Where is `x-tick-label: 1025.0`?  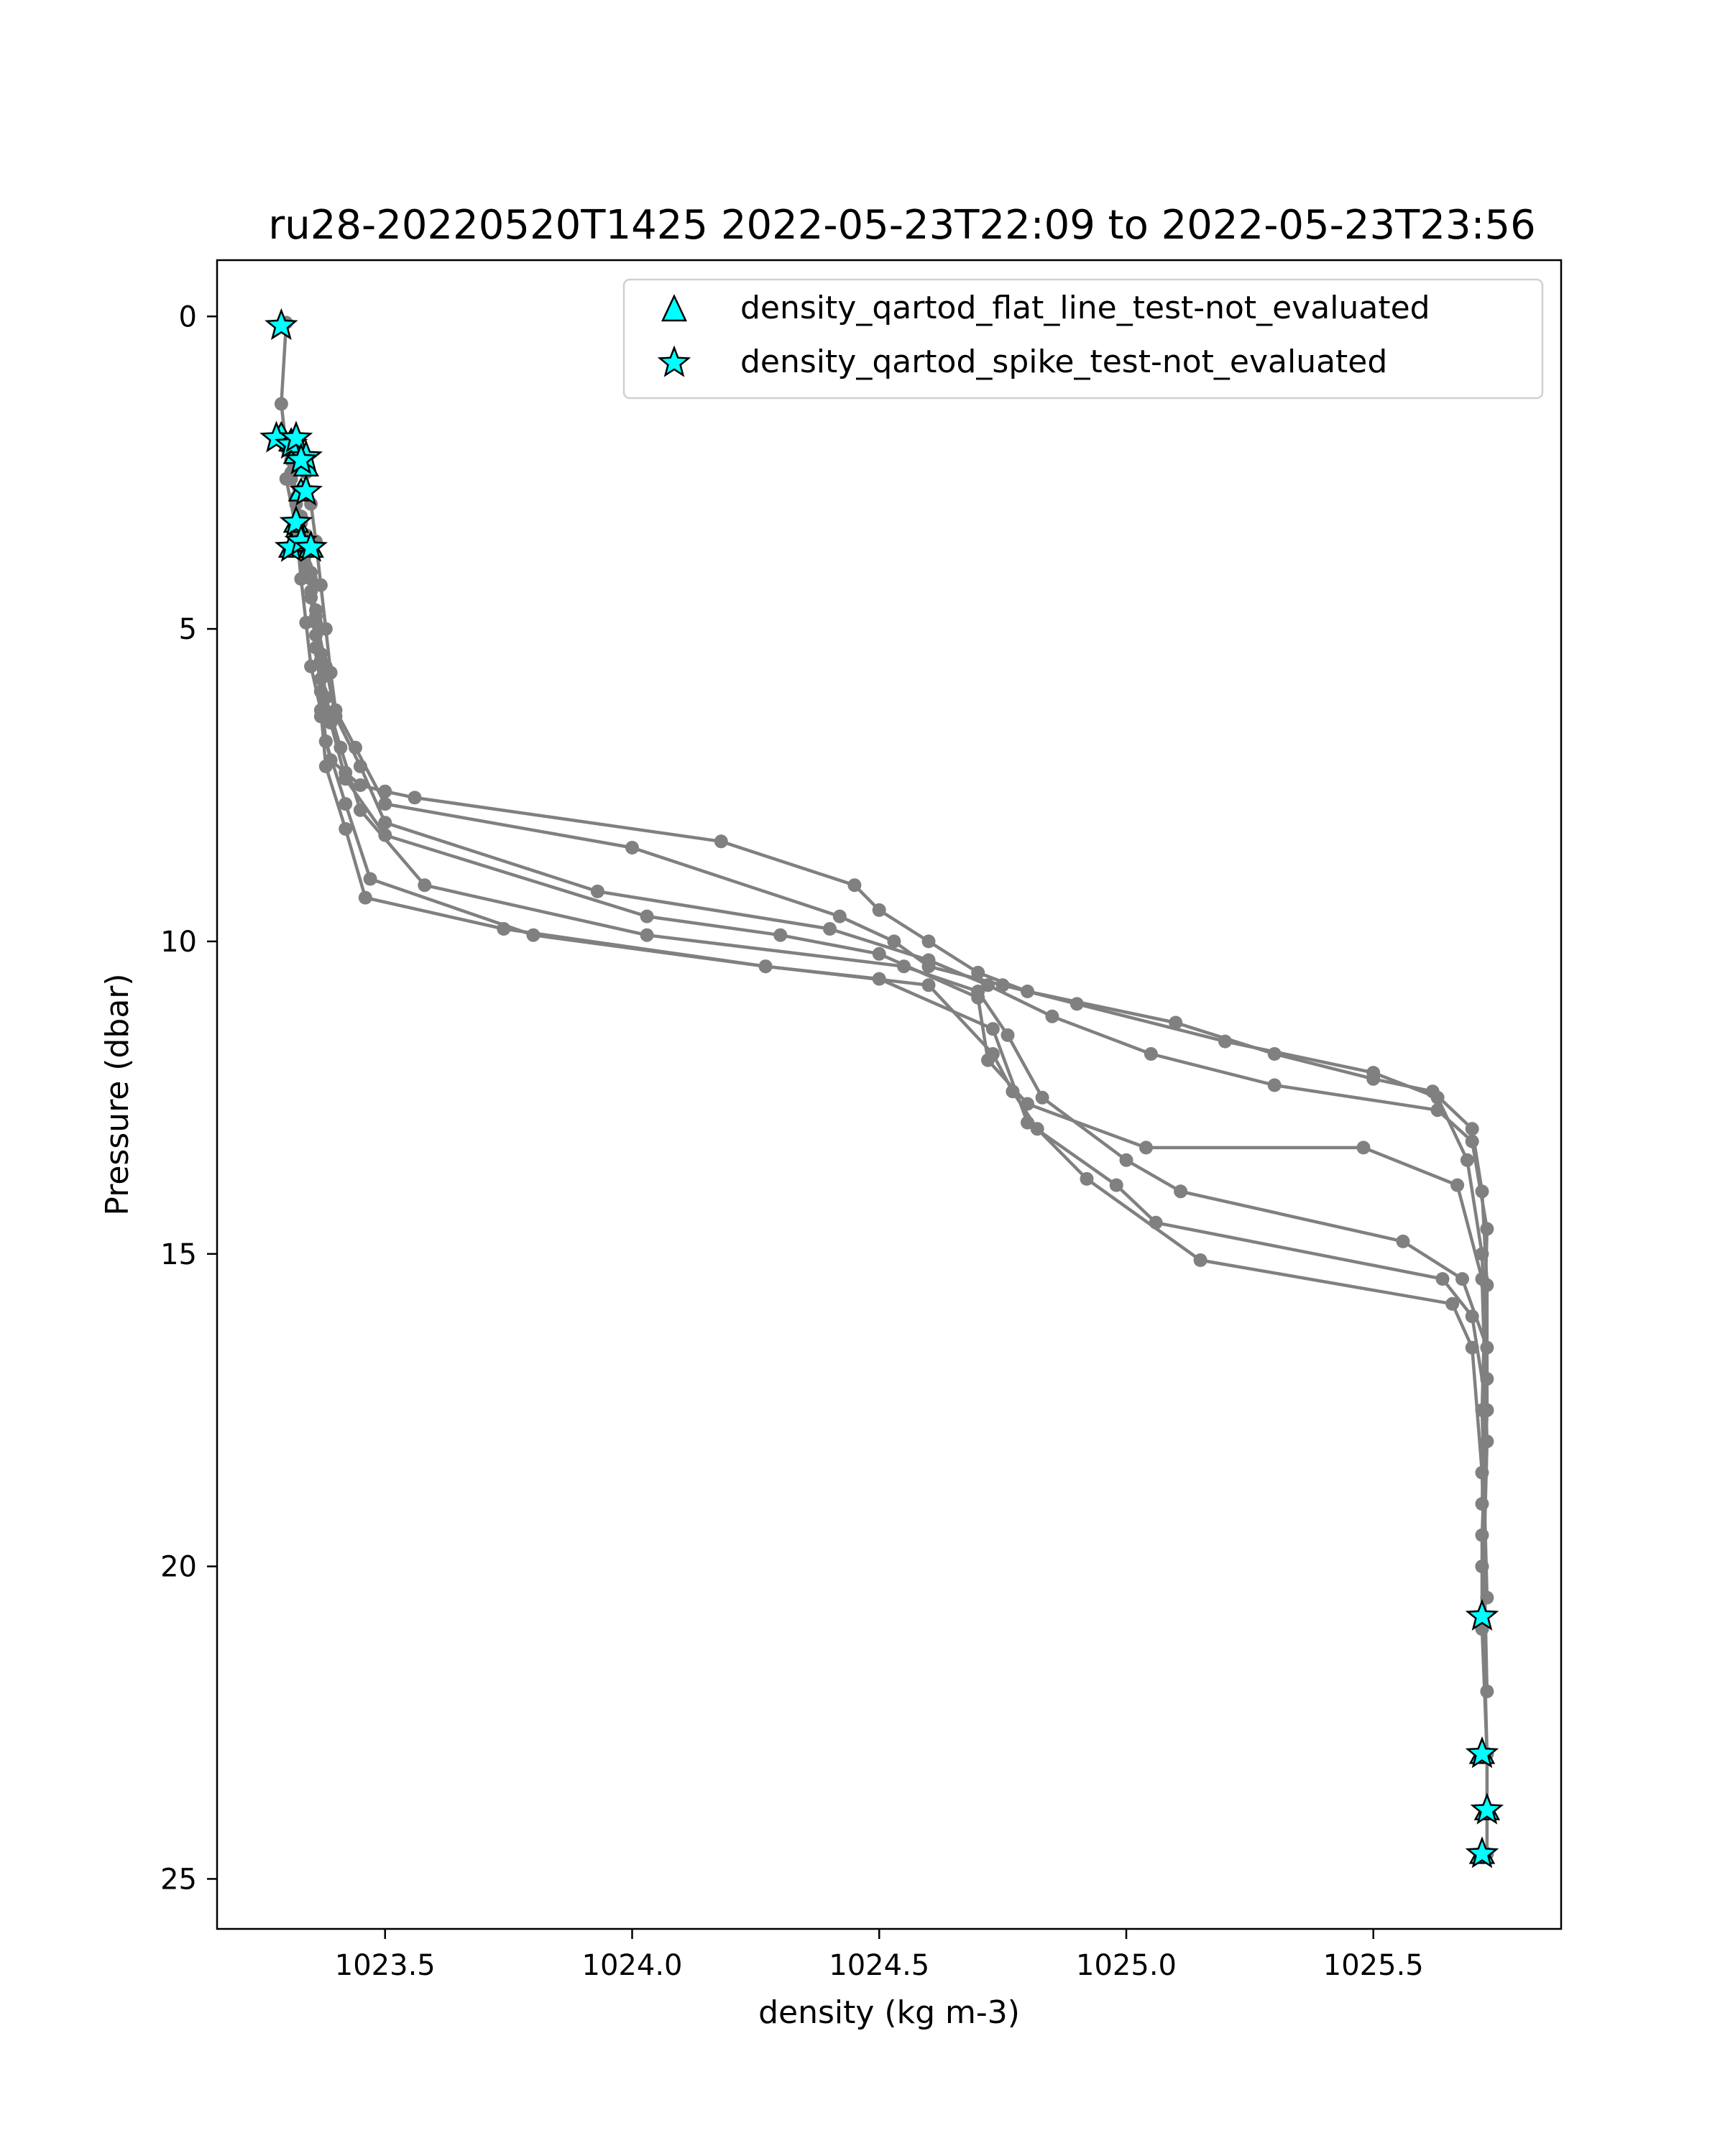 x-tick-label: 1025.0 is located at coordinates (1126, 1965).